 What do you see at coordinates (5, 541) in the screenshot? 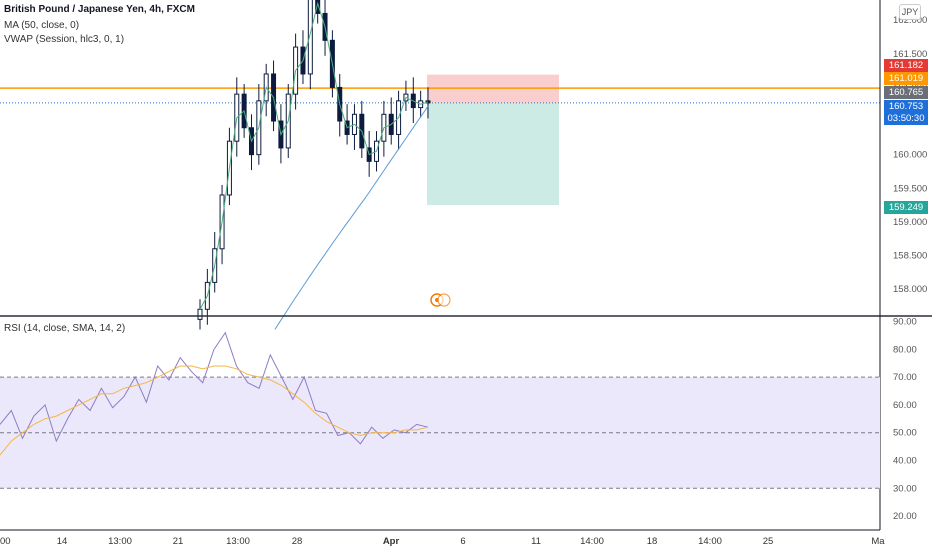
I see `time-tick-label: 00` at bounding box center [5, 541].